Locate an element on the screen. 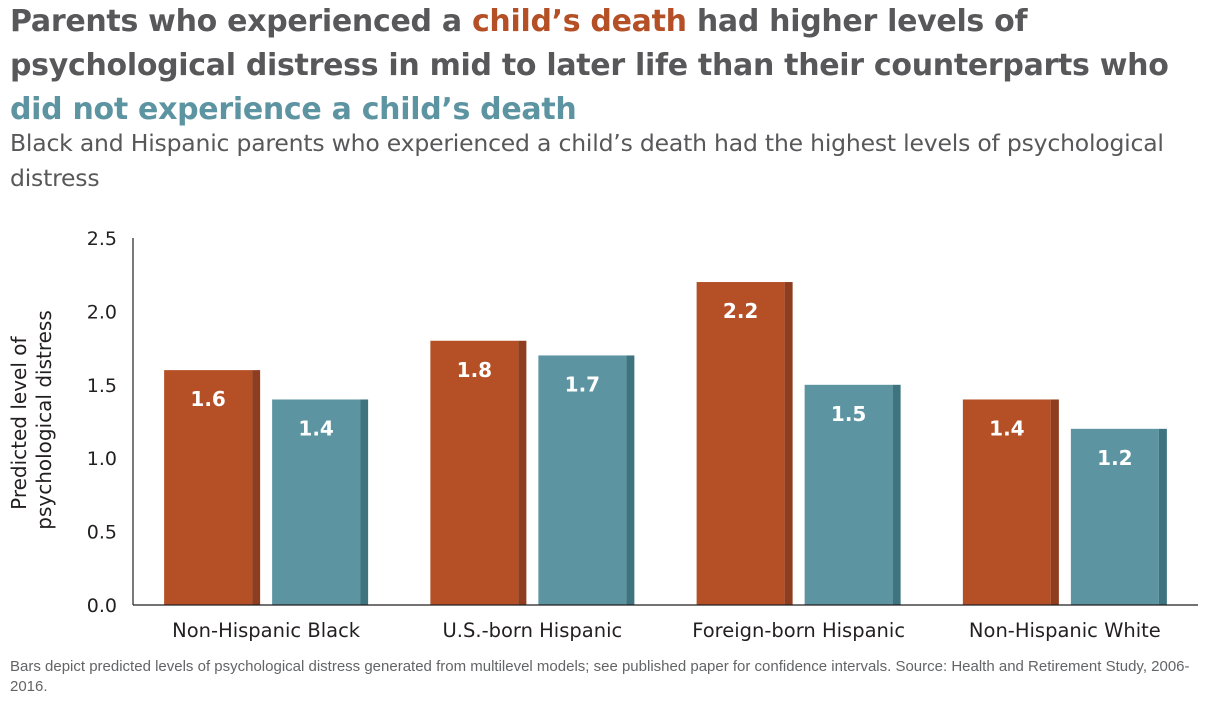 The height and width of the screenshot is (701, 1206). bar-value-label: 1.6 is located at coordinates (207, 399).